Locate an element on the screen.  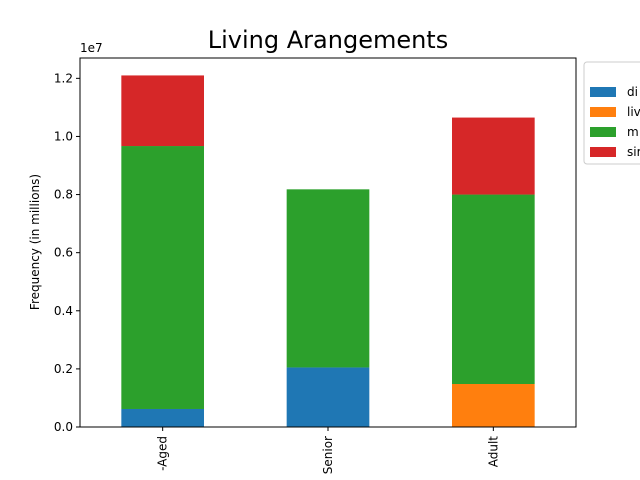
x-axis: -Aged Senior Adult is located at coordinates (328, 450).